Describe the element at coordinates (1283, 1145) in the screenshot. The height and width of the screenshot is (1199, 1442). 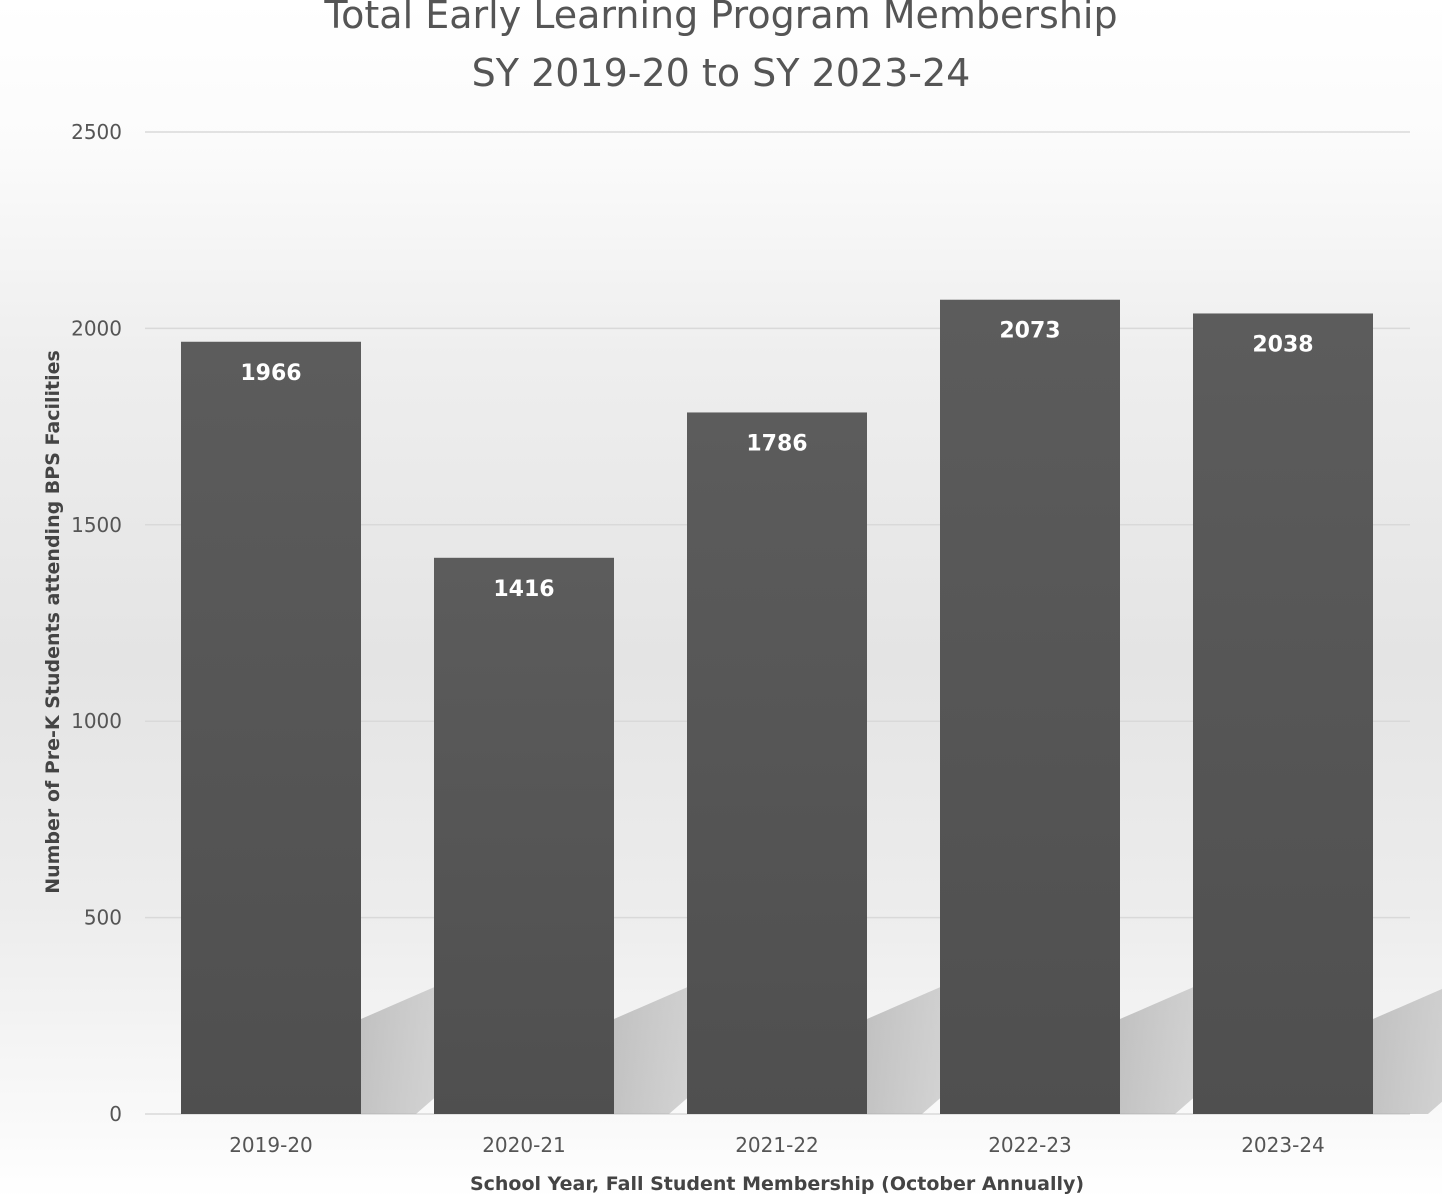
I see `x-tick-label-2023-24: 2023-24` at that location.